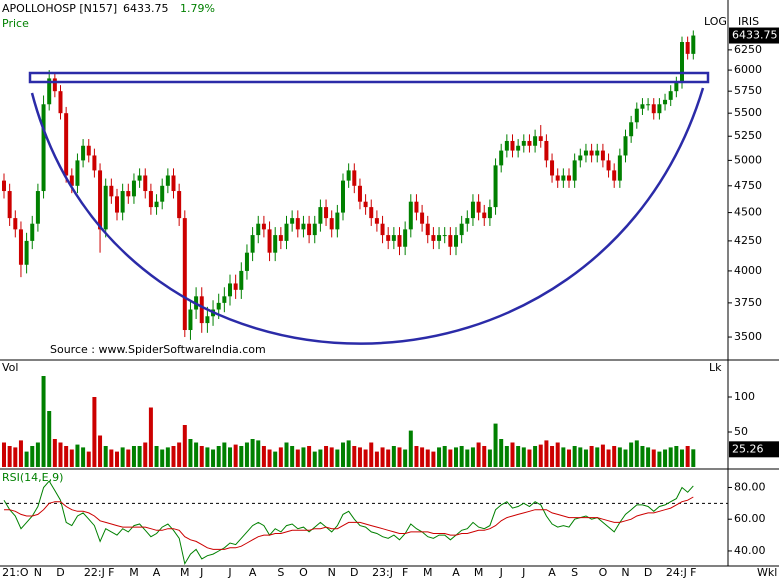 The width and height of the screenshot is (779, 581). Describe the element at coordinates (253, 572) in the screenshot. I see `x-tick-label: A` at that location.